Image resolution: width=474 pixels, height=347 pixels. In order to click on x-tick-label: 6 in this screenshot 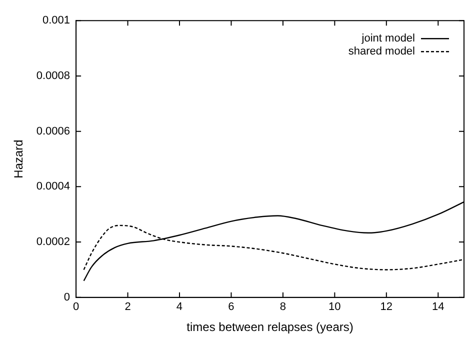, I will do `click(231, 307)`.